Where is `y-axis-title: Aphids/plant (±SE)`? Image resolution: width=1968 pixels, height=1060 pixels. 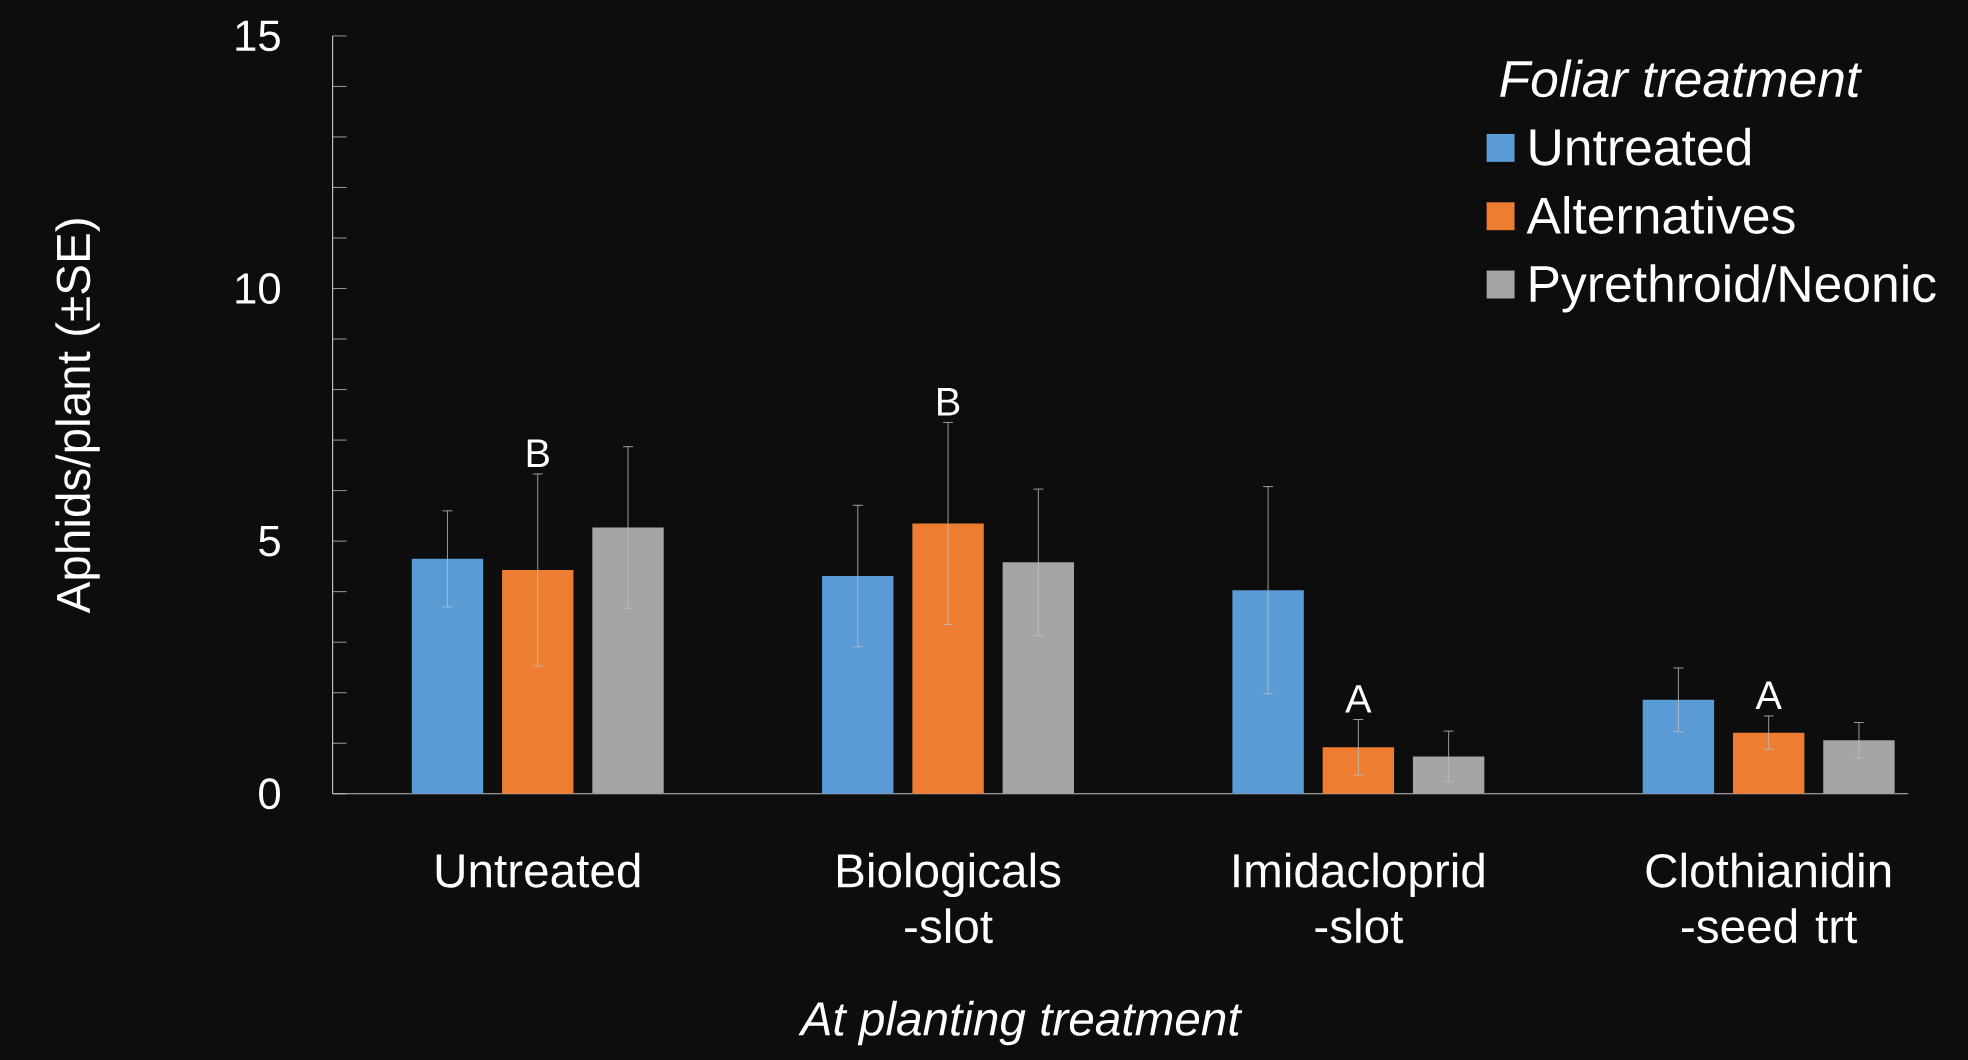
y-axis-title: Aphids/plant (±SE) is located at coordinates (77, 416).